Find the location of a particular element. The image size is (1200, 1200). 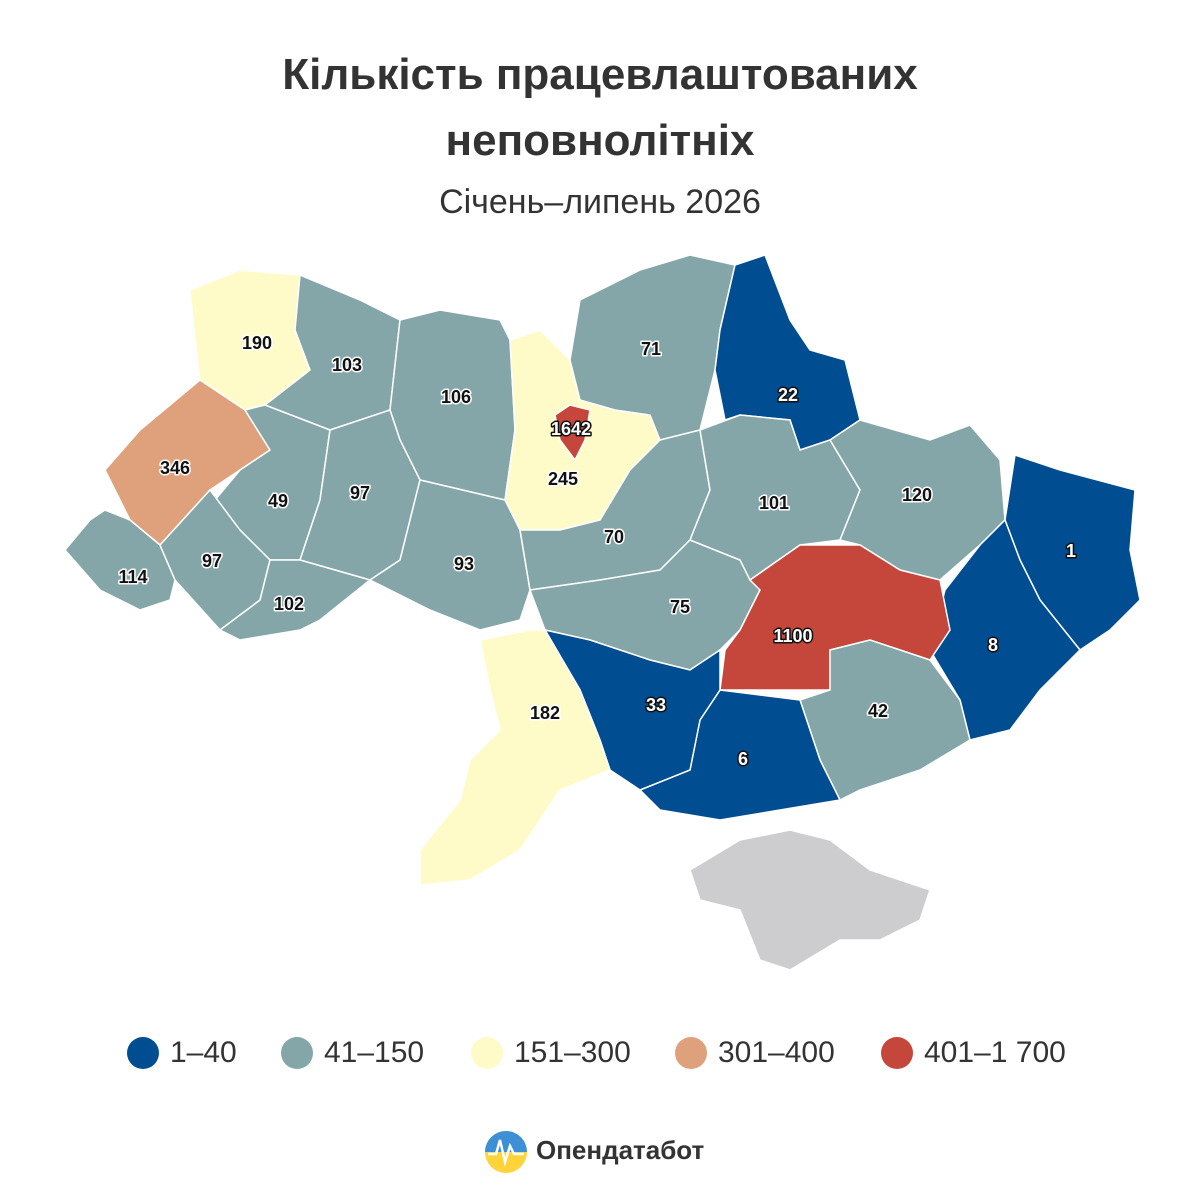

region-value: 71 is located at coordinates (651, 349).